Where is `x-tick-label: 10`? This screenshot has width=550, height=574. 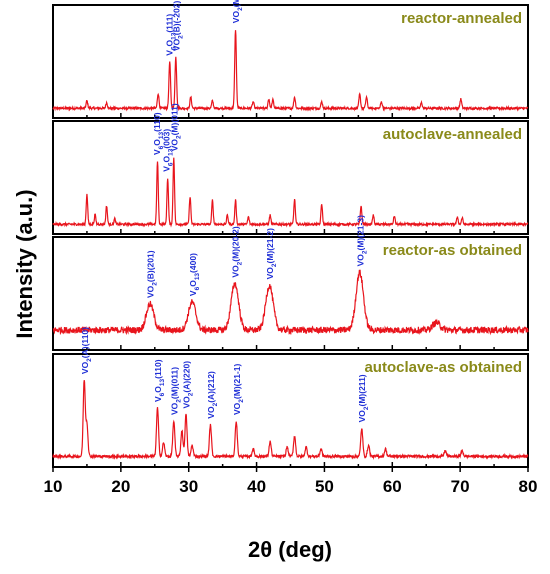 x-tick-label: 10 is located at coordinates (53, 486).